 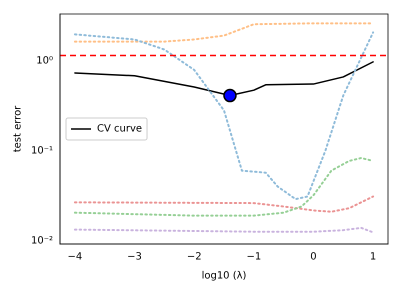 What do you see at coordinates (313, 257) in the screenshot?
I see `x-tick-label: 0` at bounding box center [313, 257].